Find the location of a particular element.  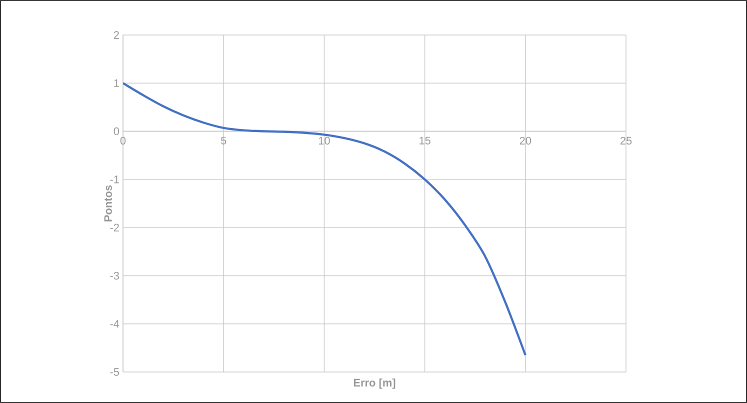

x-axis-title: Erro [m] is located at coordinates (375, 383).